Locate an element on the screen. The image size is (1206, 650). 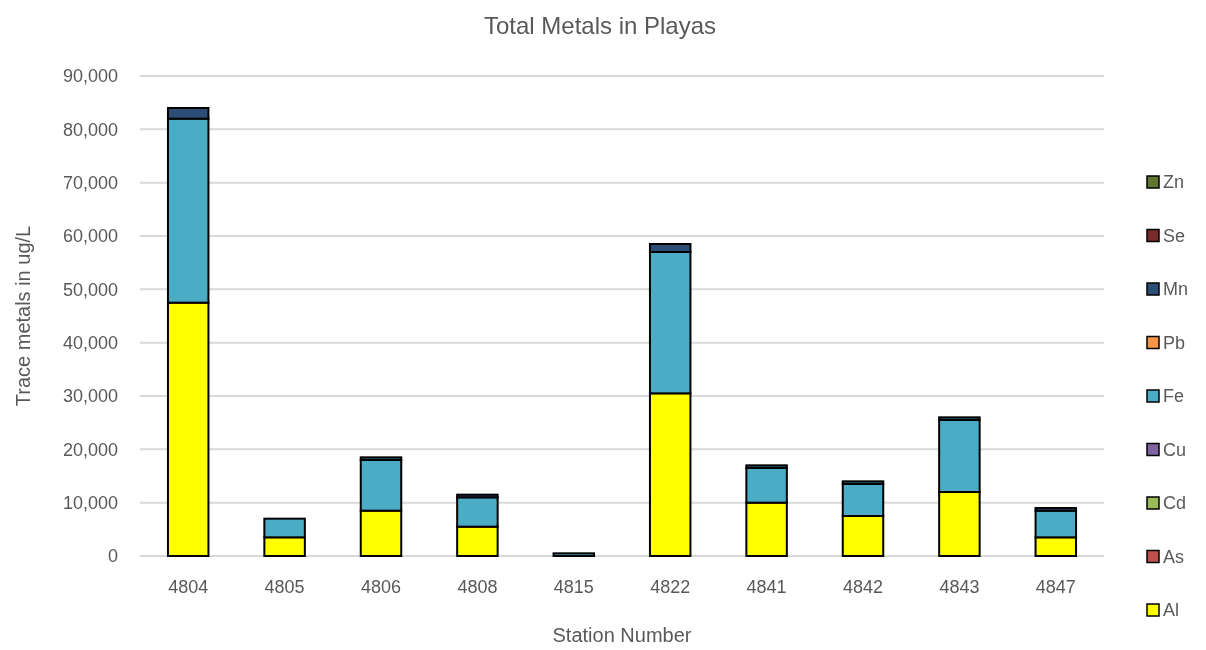
y-tick-label: 30,000 is located at coordinates (90, 396).